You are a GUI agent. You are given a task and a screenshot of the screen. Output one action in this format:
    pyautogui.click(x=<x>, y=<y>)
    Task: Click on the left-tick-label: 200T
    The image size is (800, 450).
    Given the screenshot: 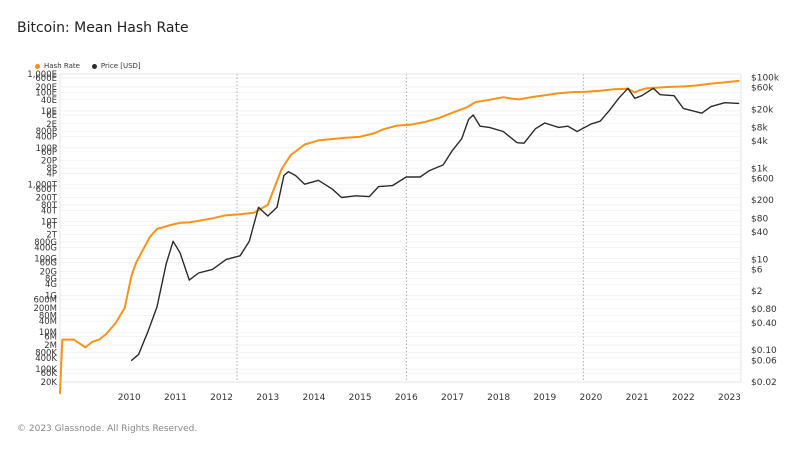 What is the action you would take?
    pyautogui.click(x=47, y=199)
    